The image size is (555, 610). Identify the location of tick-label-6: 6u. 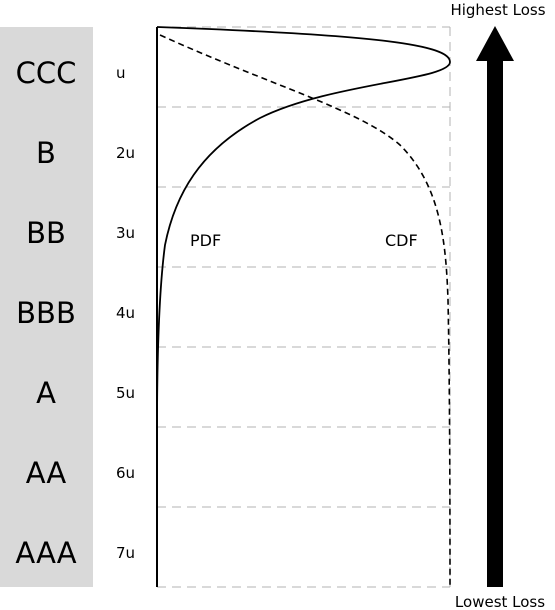
(125, 473).